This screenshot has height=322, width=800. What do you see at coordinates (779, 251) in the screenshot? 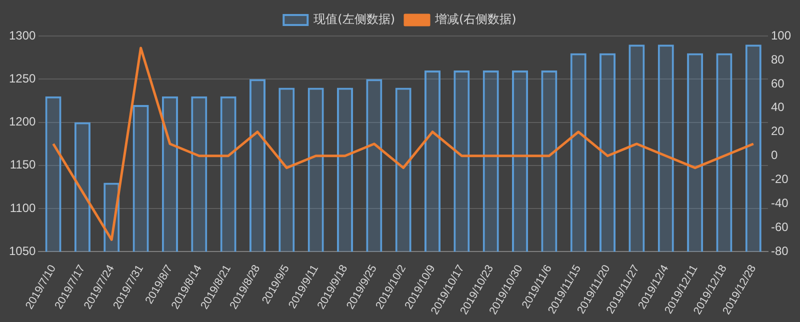
I see `y2-tick-label: -80` at bounding box center [779, 251].